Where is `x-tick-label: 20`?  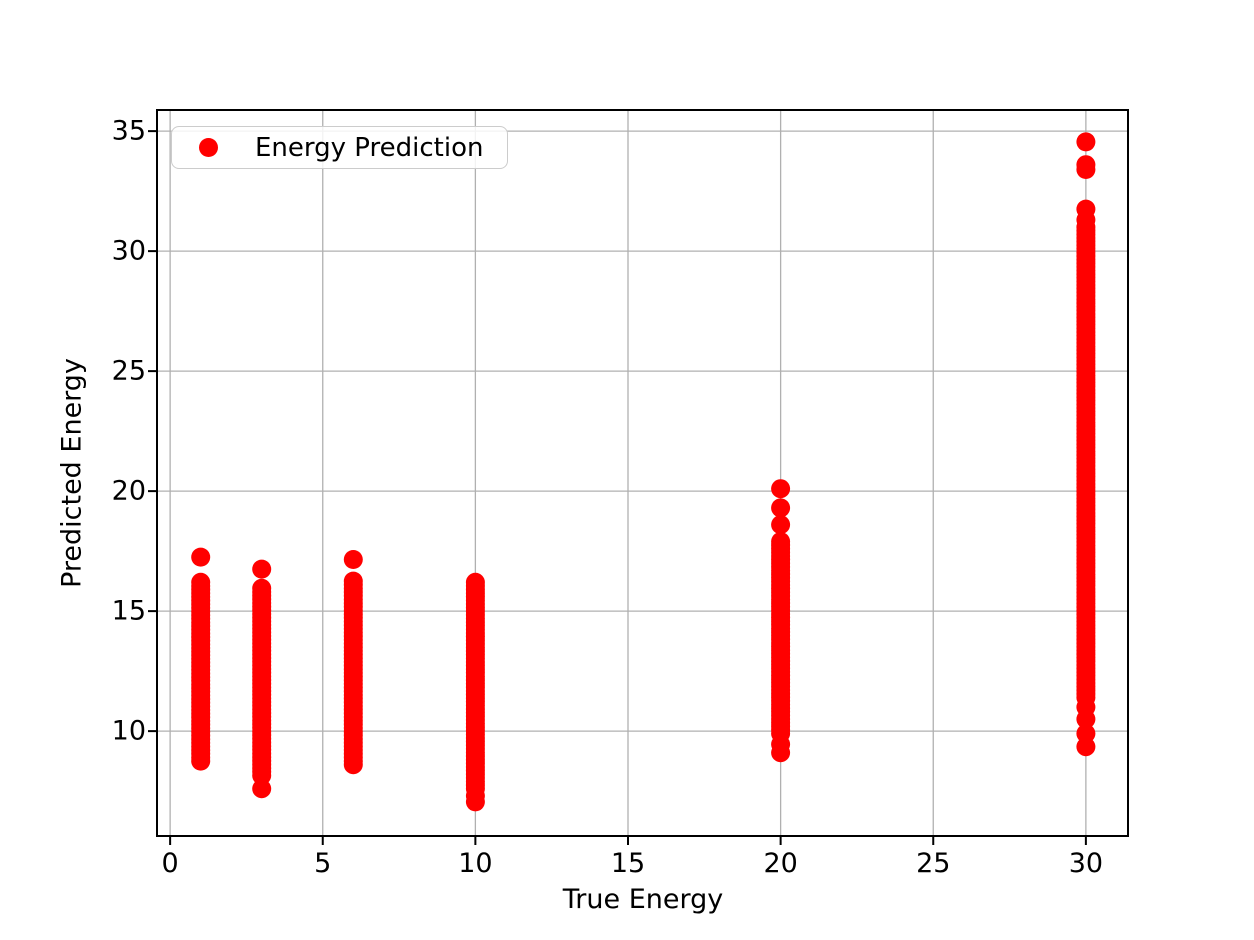
x-tick-label: 20 is located at coordinates (780, 863).